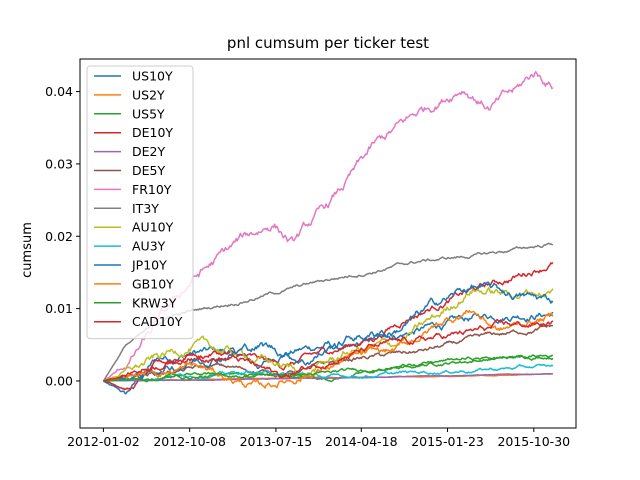 This screenshot has width=640, height=480. Describe the element at coordinates (149, 246) in the screenshot. I see `legend-label-au3y: AU3Y` at that location.